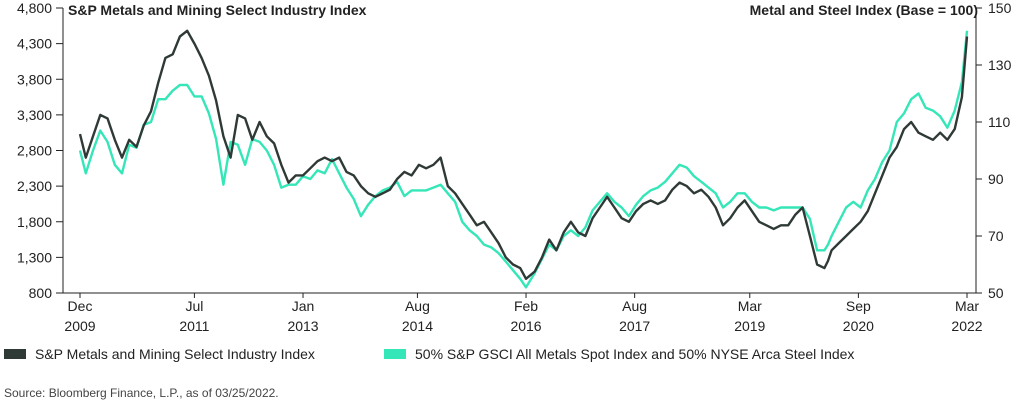 The width and height of the screenshot is (1024, 406). I want to click on x-tick-label-year: 2016, so click(525, 326).